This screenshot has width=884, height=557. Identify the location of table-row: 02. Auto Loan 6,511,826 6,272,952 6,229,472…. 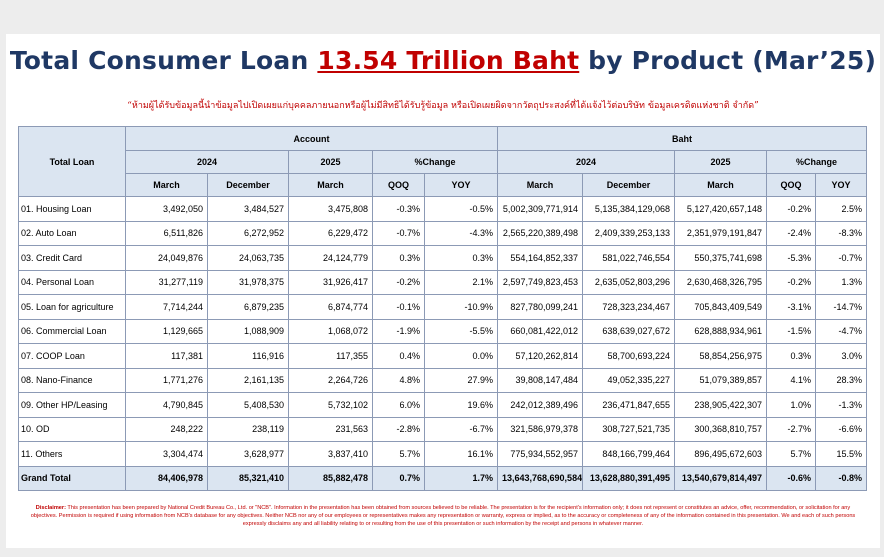
(443, 233).